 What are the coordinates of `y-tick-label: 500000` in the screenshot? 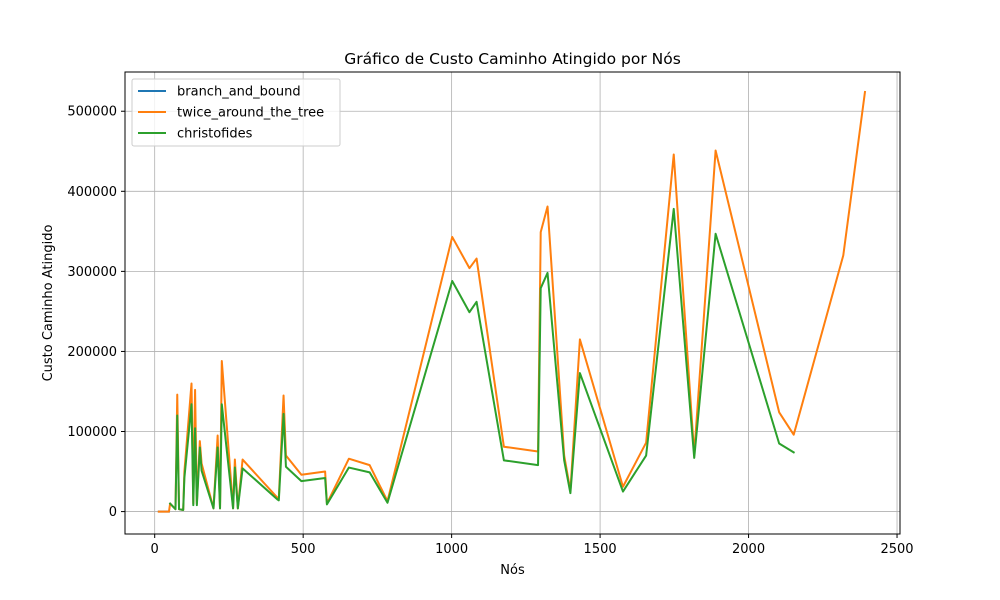 It's located at (92, 112).